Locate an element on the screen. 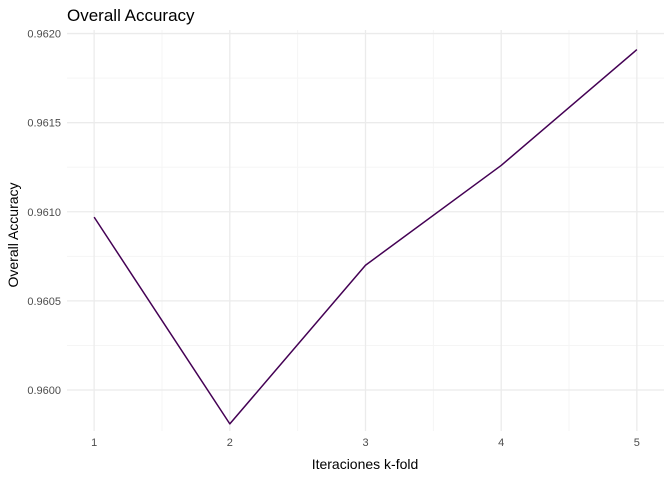 The height and width of the screenshot is (480, 672). x-tick-label: 3 is located at coordinates (365, 443).